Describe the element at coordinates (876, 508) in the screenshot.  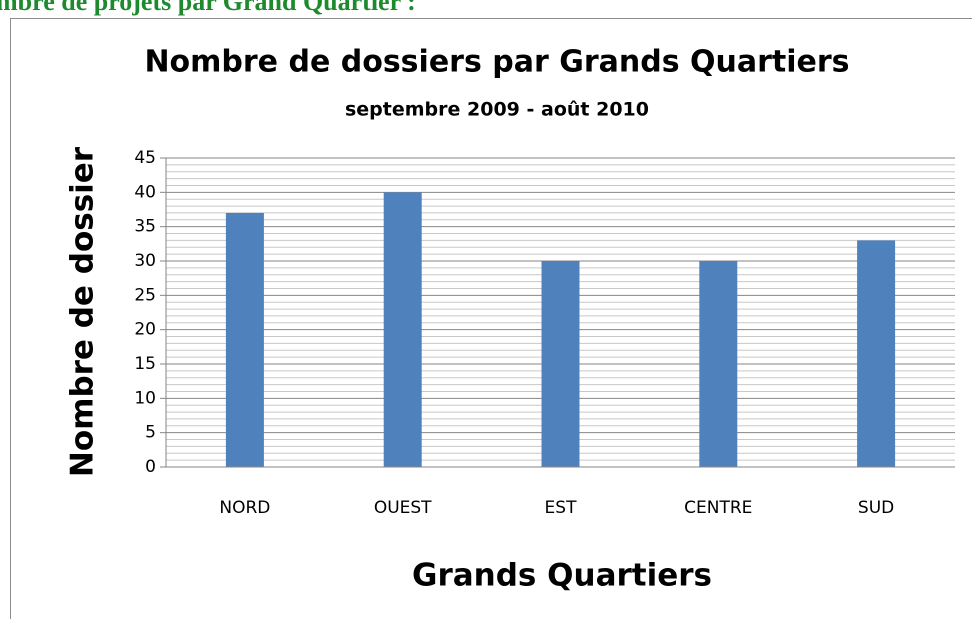
I see `x-tick-label: SUD` at that location.